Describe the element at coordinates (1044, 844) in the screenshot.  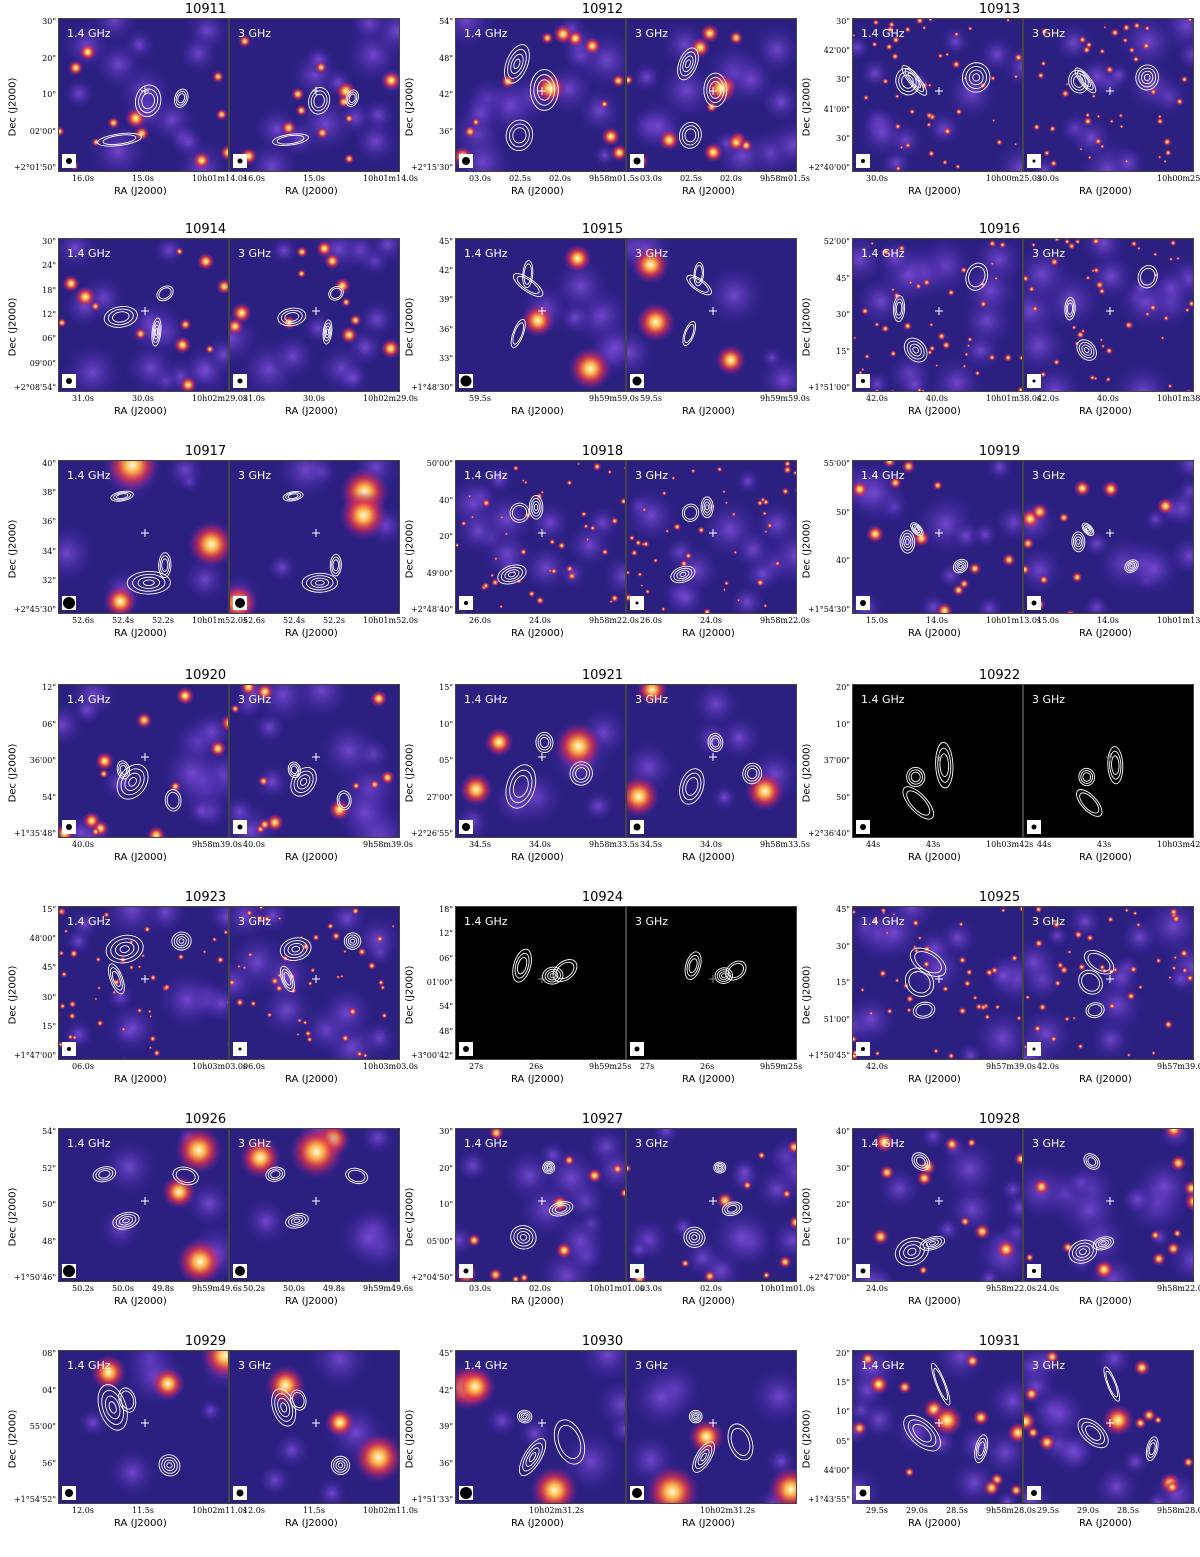
I see `x-tick-label: 44s` at that location.